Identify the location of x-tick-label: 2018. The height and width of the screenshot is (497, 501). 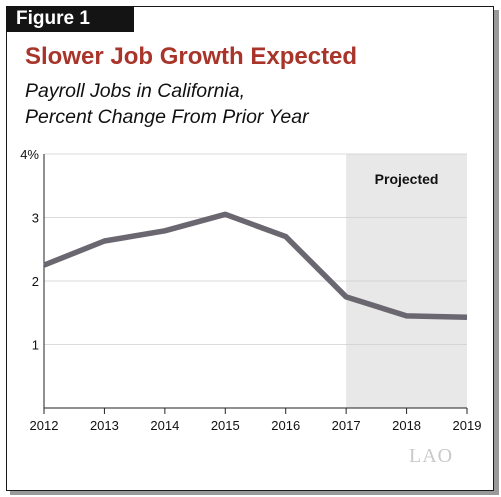
(406, 425).